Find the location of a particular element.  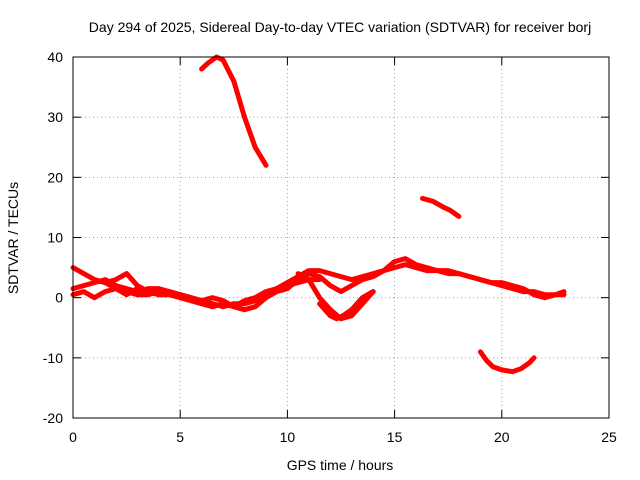

x-tick-label: 10 is located at coordinates (288, 437).